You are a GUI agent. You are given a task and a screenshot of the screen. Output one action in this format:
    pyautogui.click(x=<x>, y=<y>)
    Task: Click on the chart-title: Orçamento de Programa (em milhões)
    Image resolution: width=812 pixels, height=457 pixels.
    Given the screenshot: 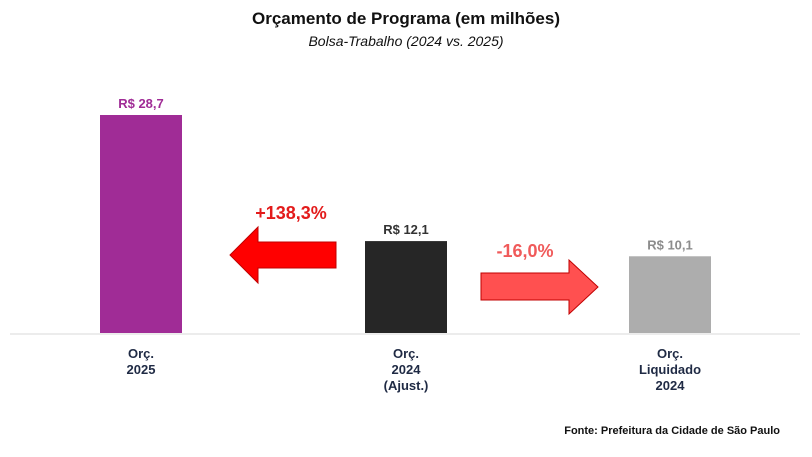 What is the action you would take?
    pyautogui.click(x=406, y=18)
    